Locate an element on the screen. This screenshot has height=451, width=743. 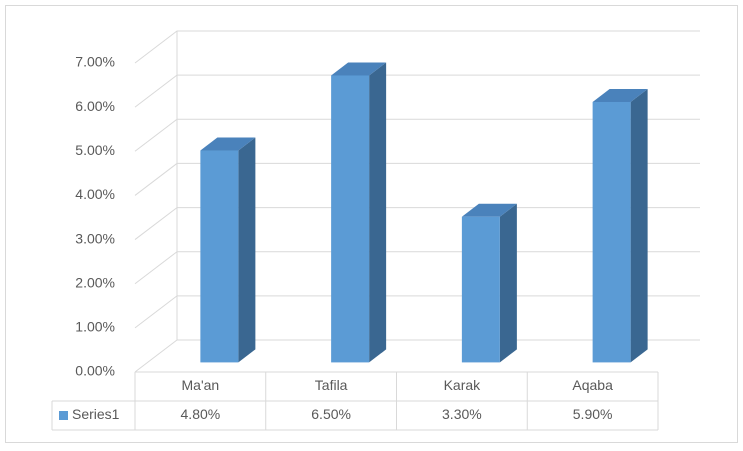
data-label: 5.90% is located at coordinates (593, 414).